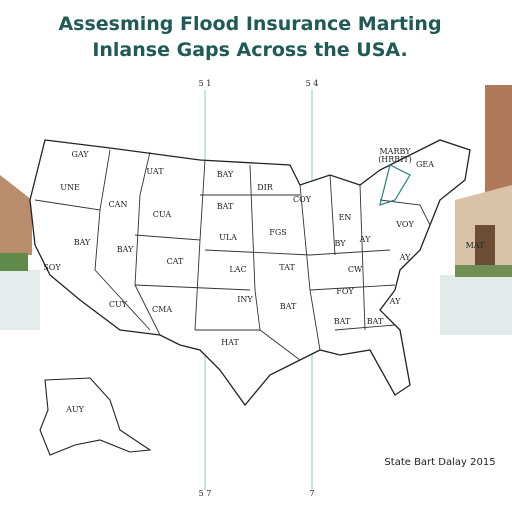 This screenshot has width=512, height=512. Describe the element at coordinates (205, 83) in the screenshot. I see `guide-label: 5 1` at that location.